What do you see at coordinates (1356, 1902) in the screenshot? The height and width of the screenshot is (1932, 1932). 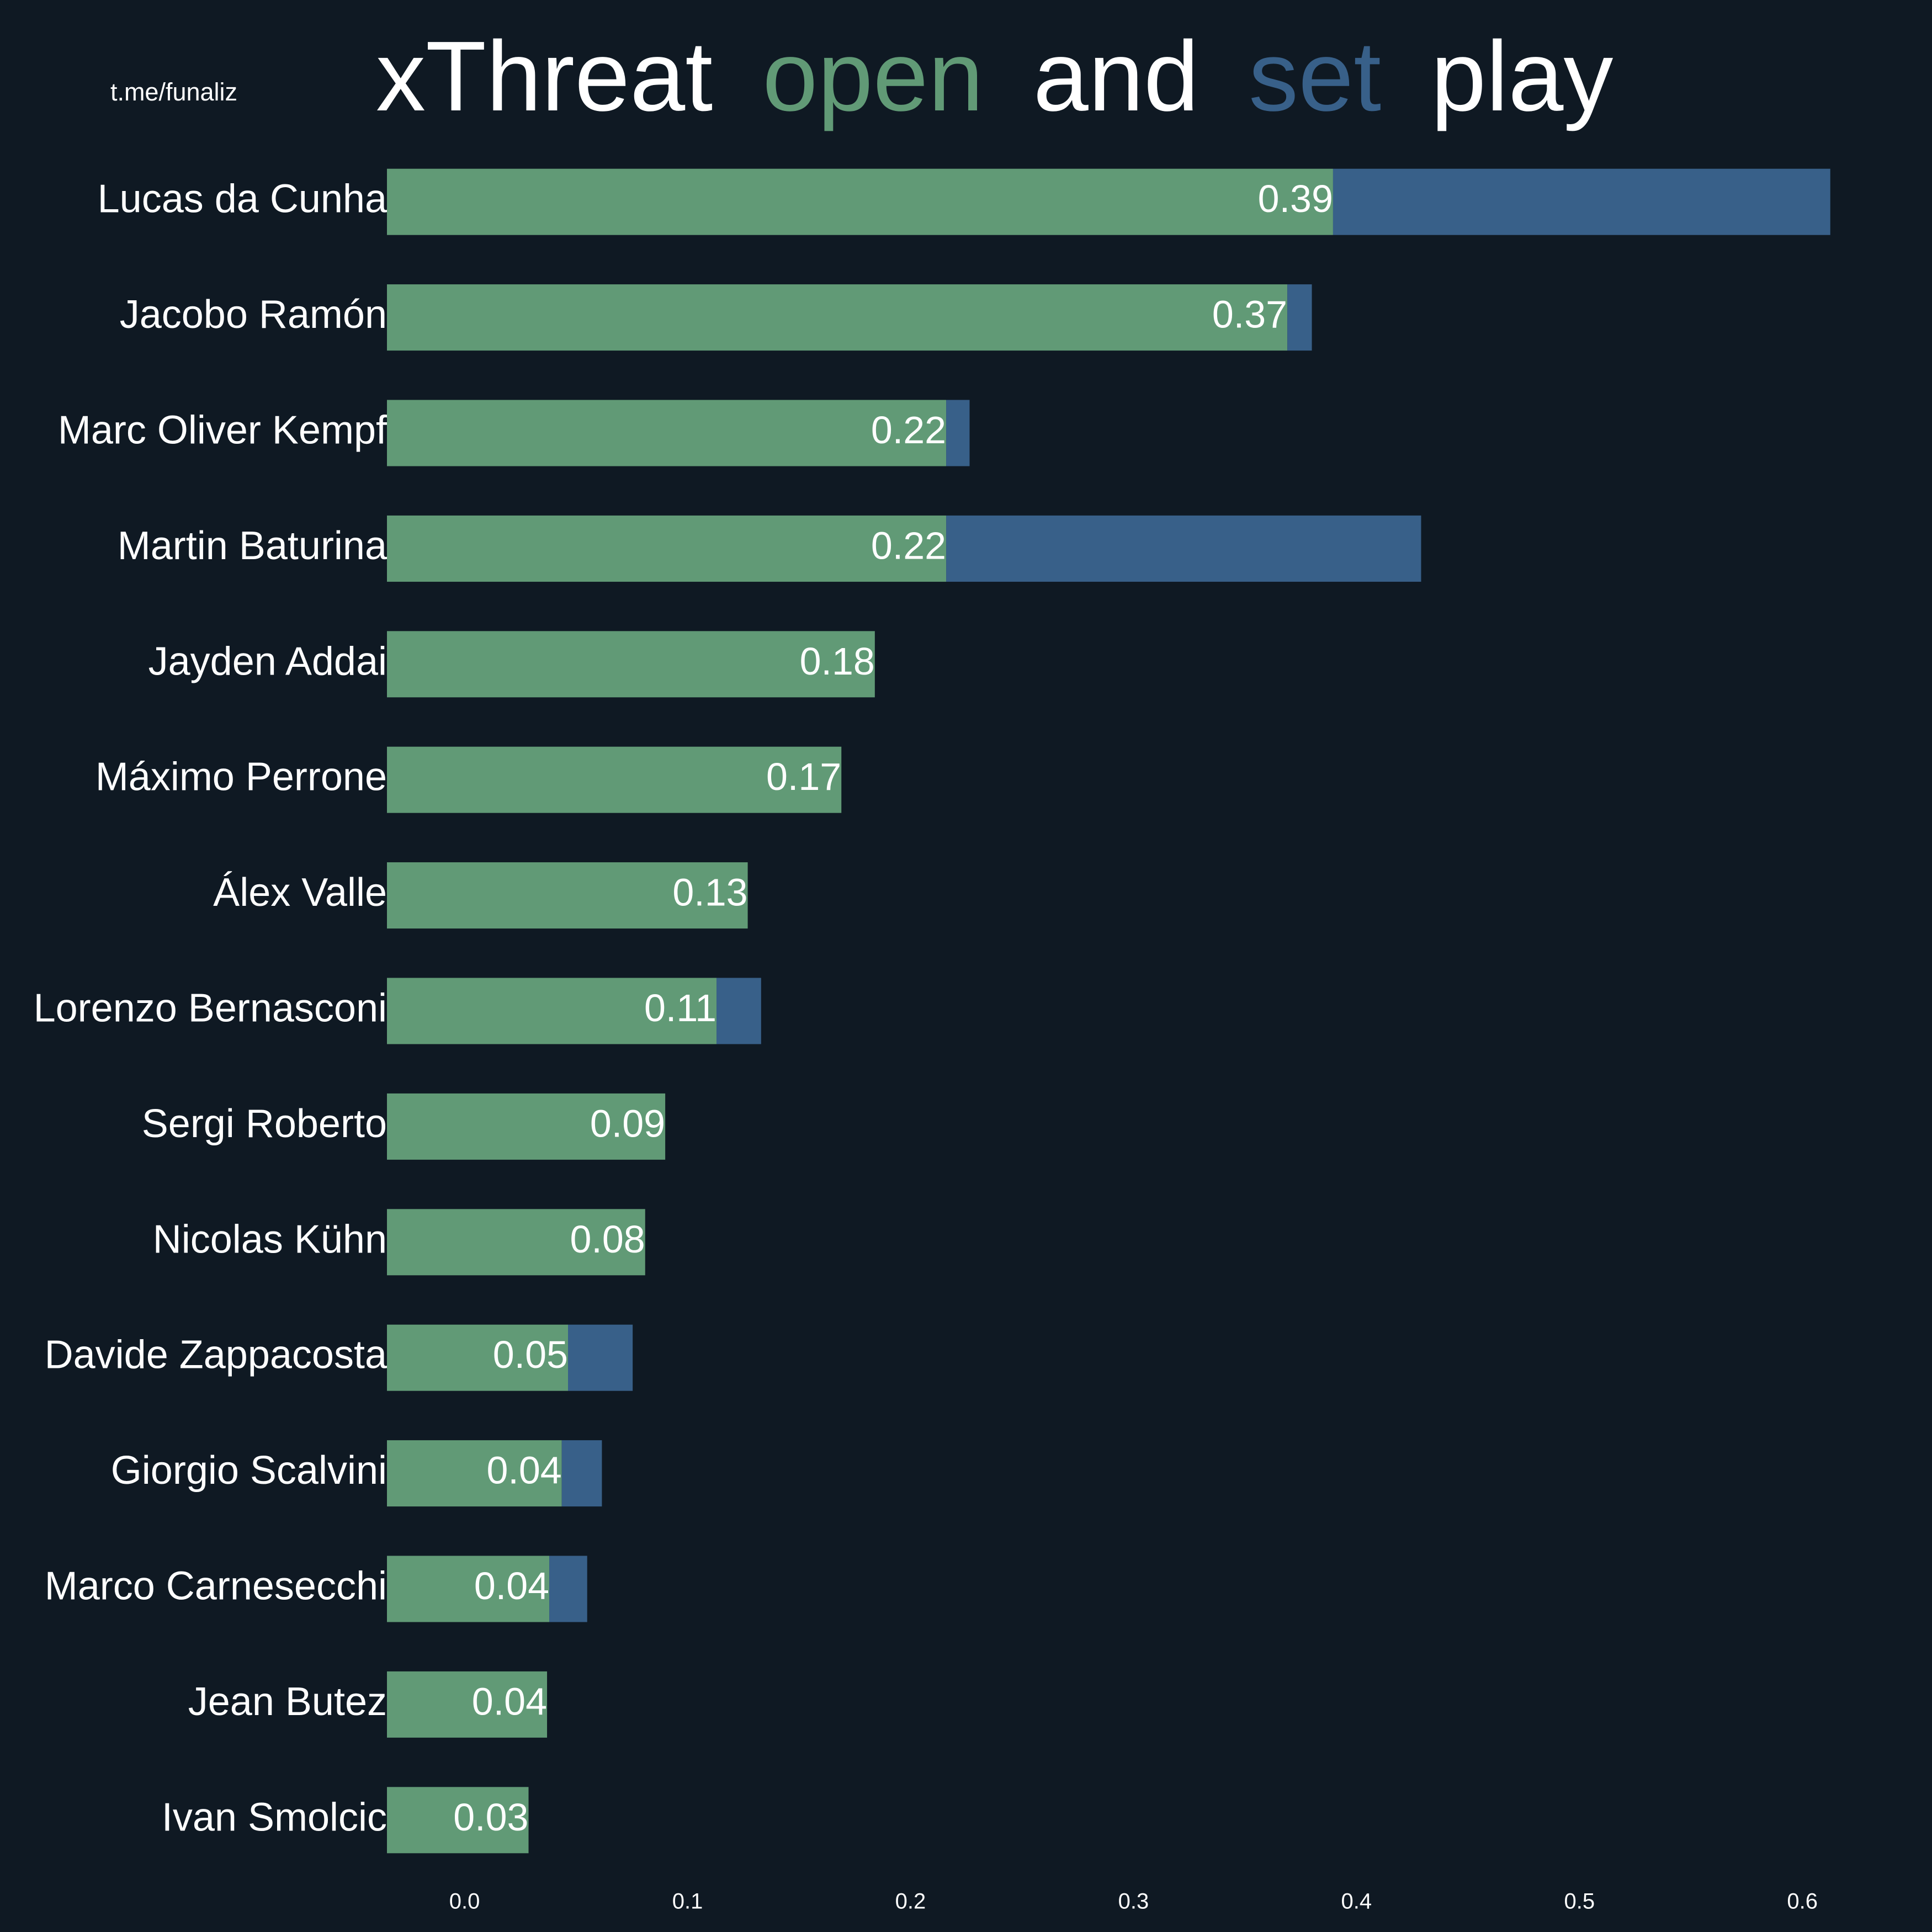 I see `x-tick-label: 0.4` at bounding box center [1356, 1902].